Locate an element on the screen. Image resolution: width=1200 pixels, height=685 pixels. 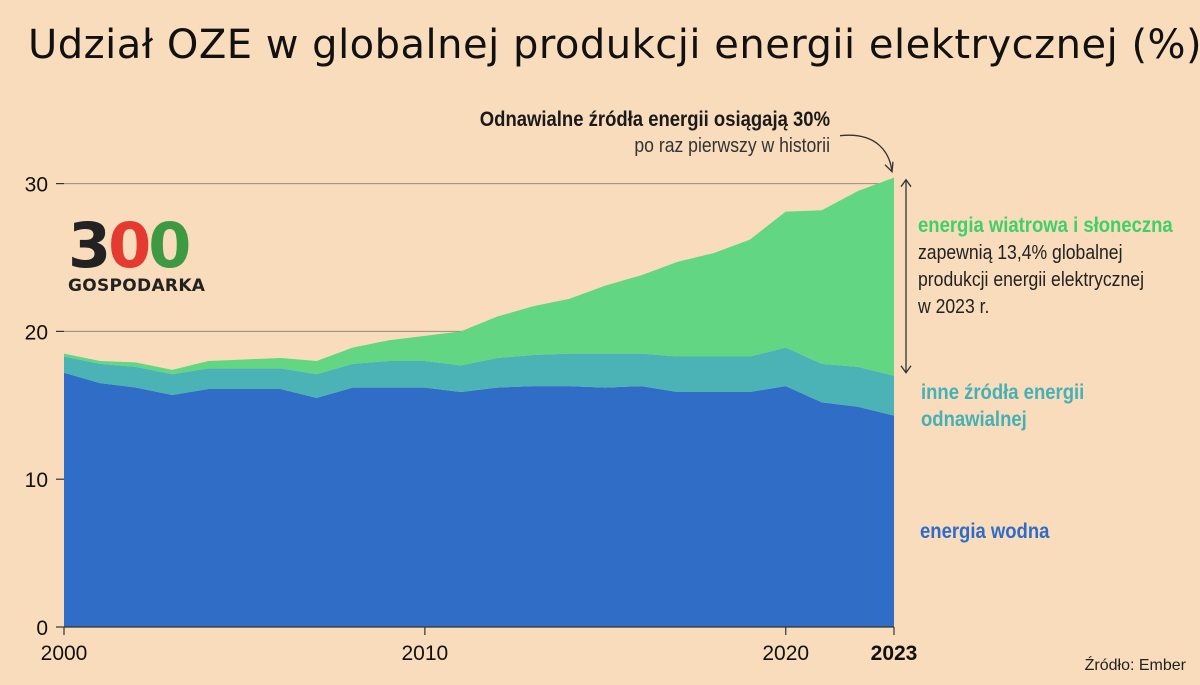
bracket-arrowhead-top is located at coordinates (906, 183).